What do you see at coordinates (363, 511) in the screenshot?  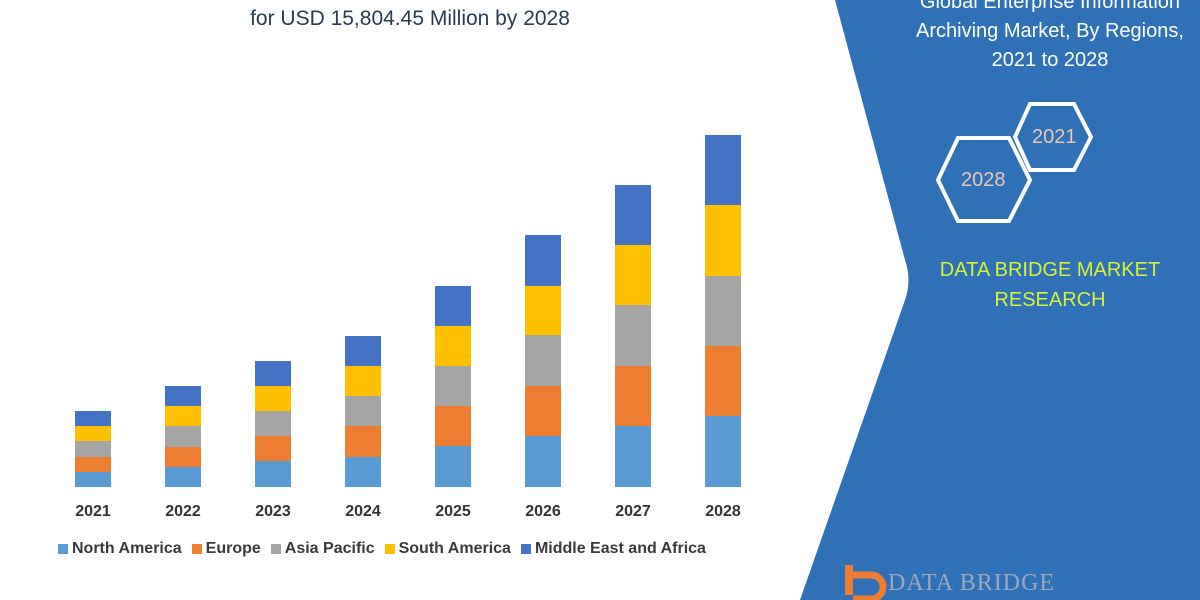 I see `x-tick-label: 2024` at bounding box center [363, 511].